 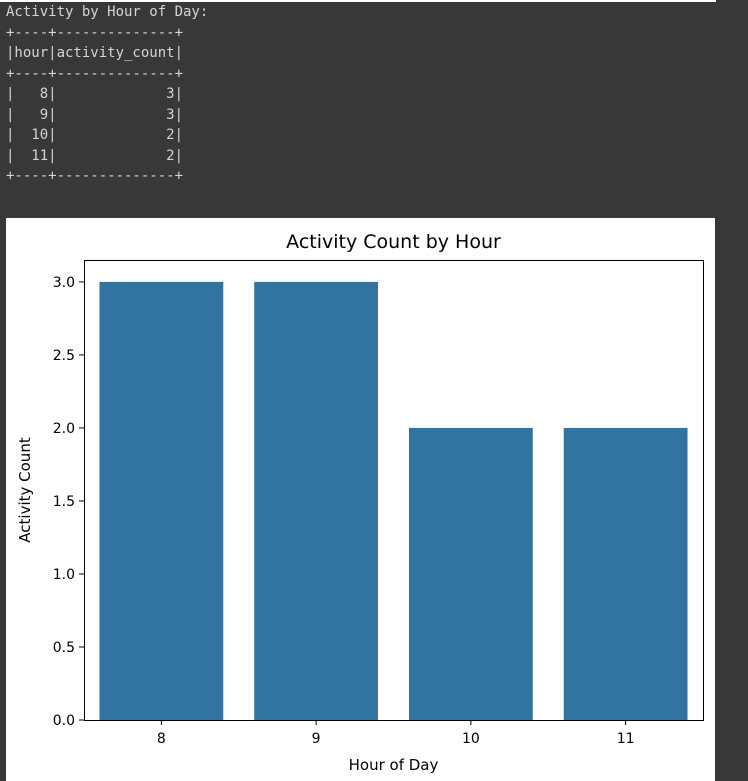 What do you see at coordinates (95, 135) in the screenshot?
I see `table-line: | 10| 2|` at bounding box center [95, 135].